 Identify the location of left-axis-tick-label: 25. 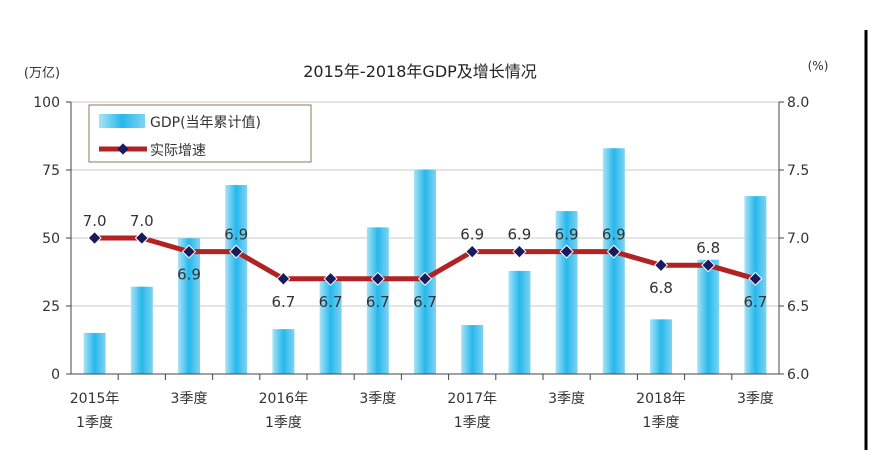
(51, 307).